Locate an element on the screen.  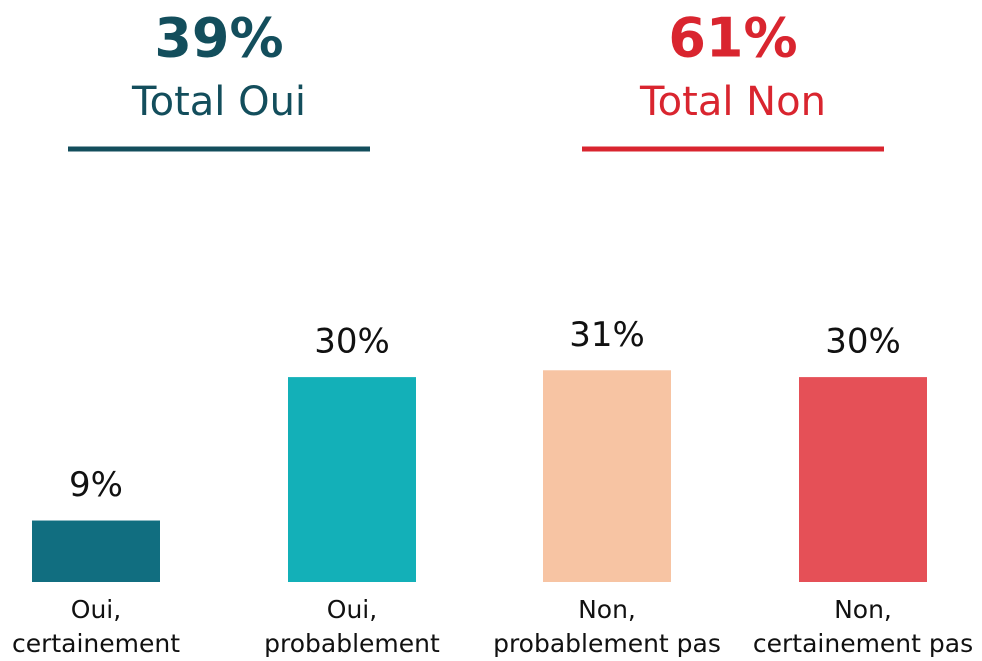
value-label: 9% is located at coordinates (96, 485).